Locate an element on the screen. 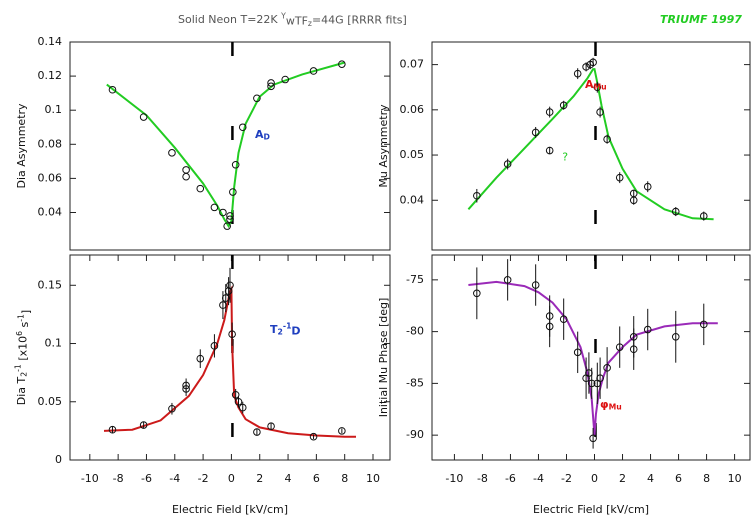 The image size is (754, 525). y-tick-label: -75 is located at coordinates (415, 279).